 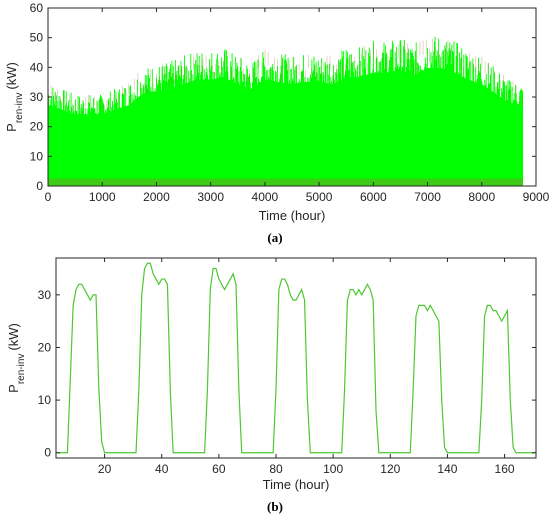 What do you see at coordinates (45, 347) in the screenshot?
I see `chart-b-ytick-label: 20` at bounding box center [45, 347].